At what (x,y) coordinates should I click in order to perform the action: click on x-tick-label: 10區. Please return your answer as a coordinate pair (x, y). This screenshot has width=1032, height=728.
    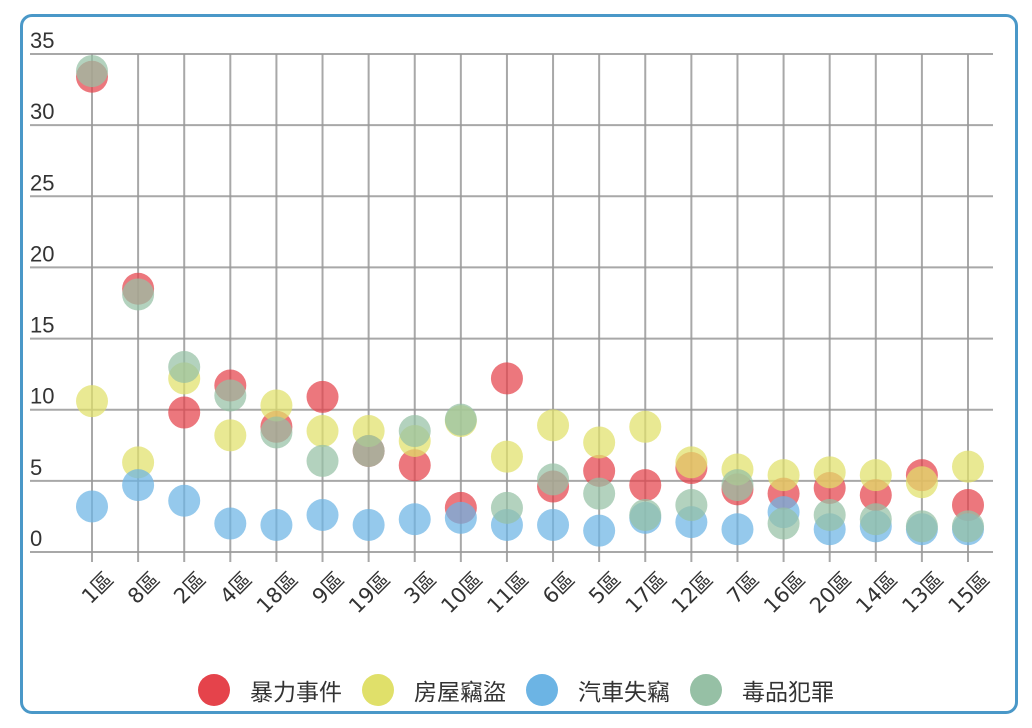
    Looking at the image, I should click on (461, 592).